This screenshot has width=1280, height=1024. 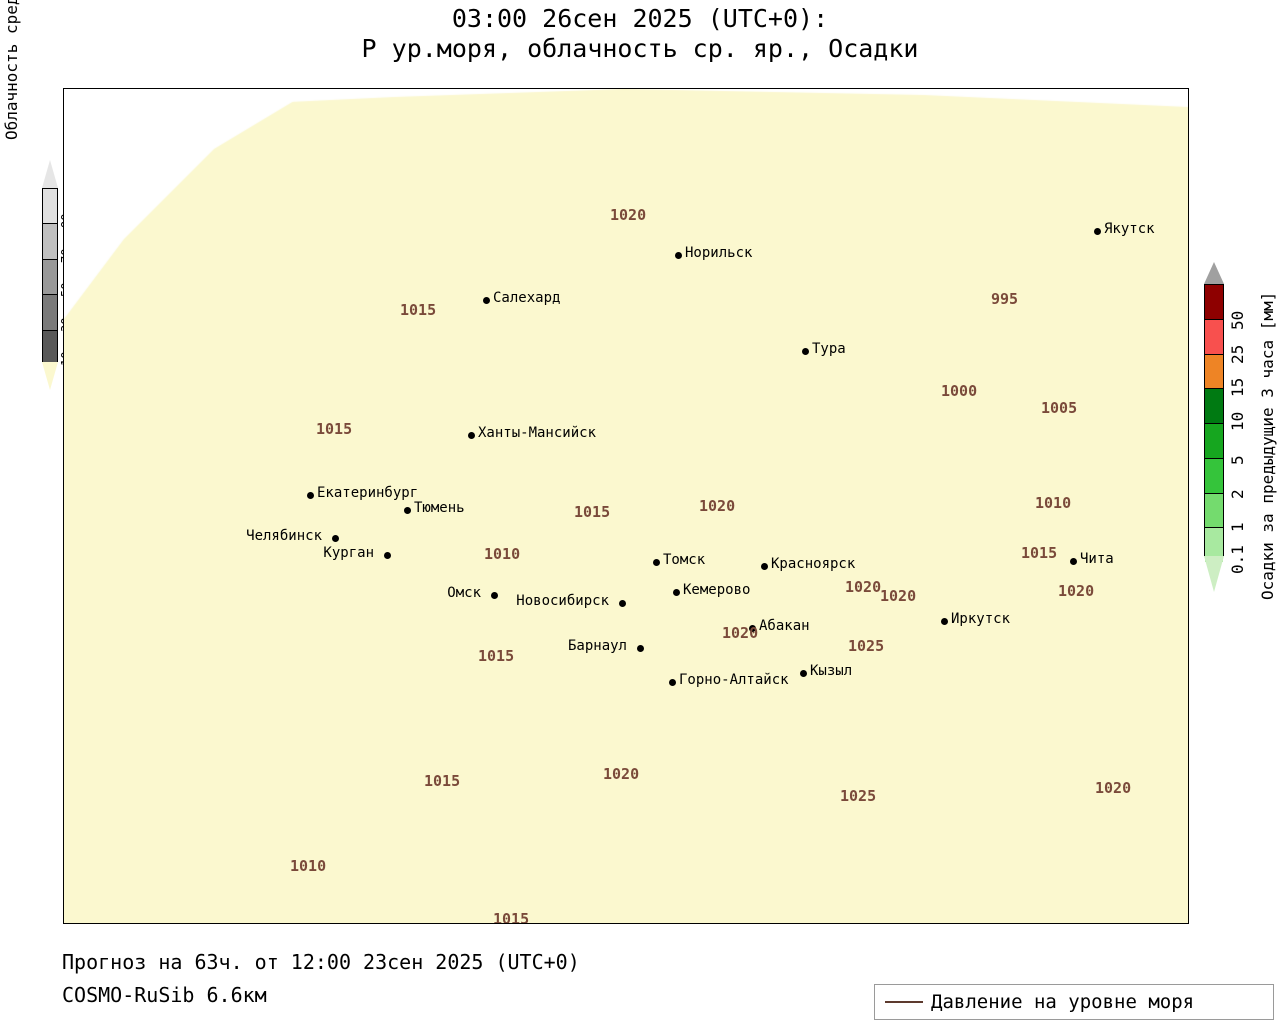 What do you see at coordinates (813, 564) in the screenshot?
I see `city-label: Красноярск` at bounding box center [813, 564].